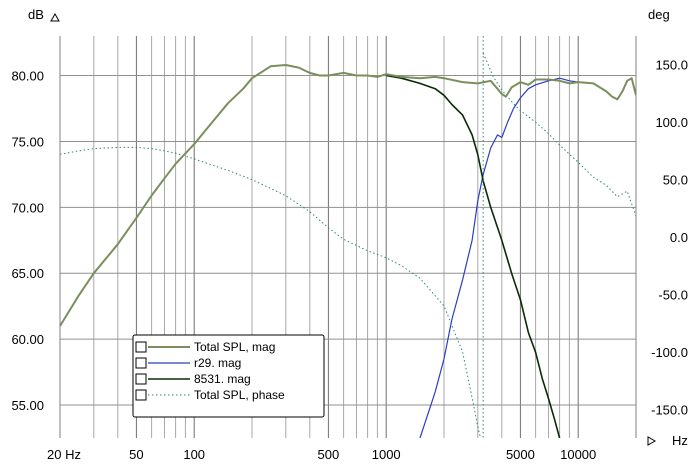 The height and width of the screenshot is (467, 694). I want to click on x-tick-label: 50, so click(136, 454).